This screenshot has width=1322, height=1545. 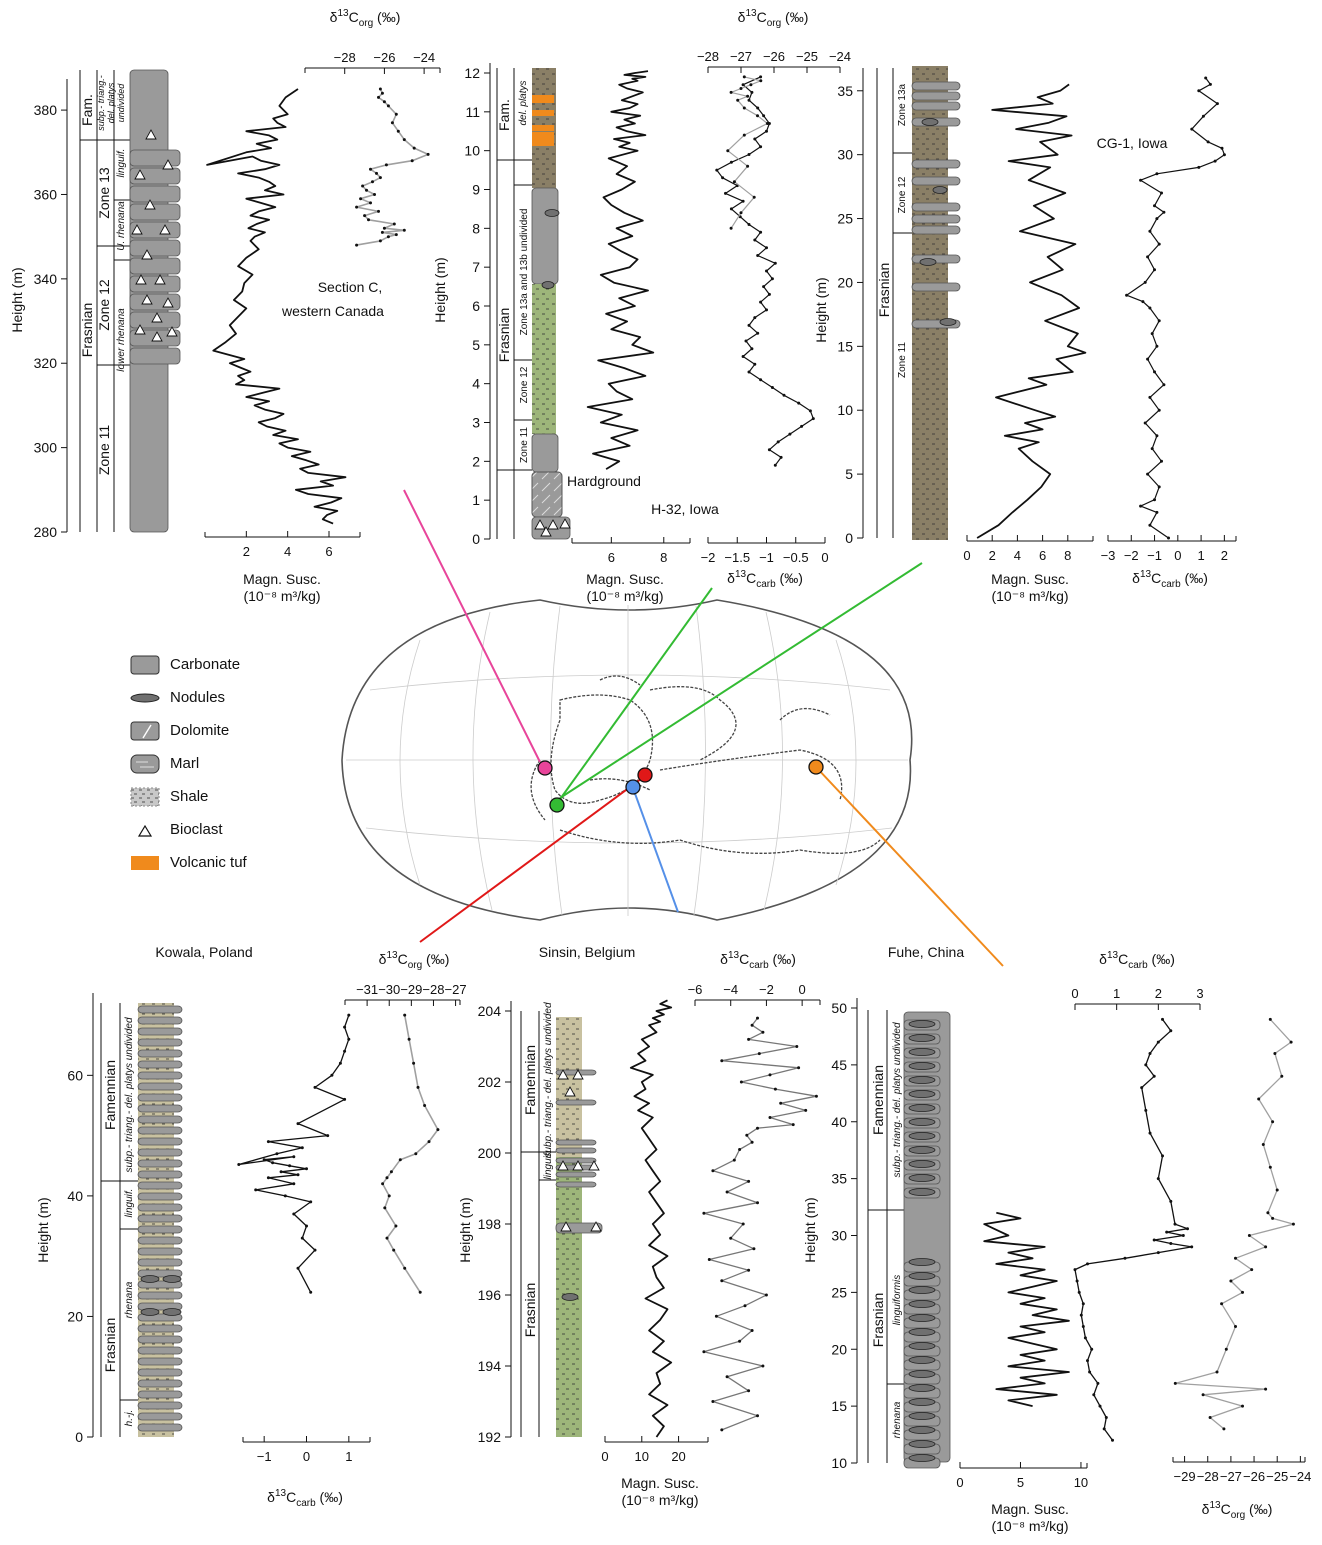 What do you see at coordinates (557, 805) in the screenshot?
I see `marker-iowa` at bounding box center [557, 805].